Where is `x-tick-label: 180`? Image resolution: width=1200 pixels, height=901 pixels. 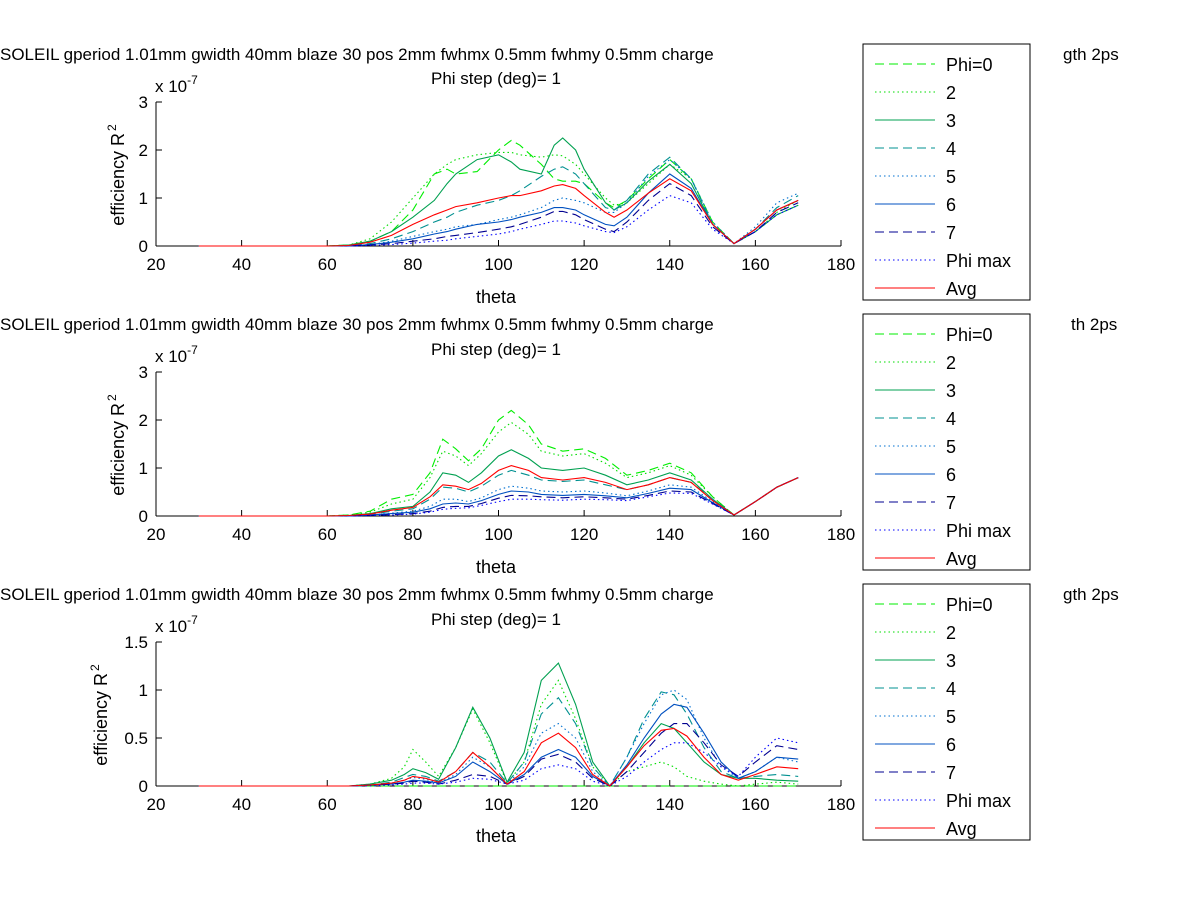 x-tick-label: 180 is located at coordinates (841, 804).